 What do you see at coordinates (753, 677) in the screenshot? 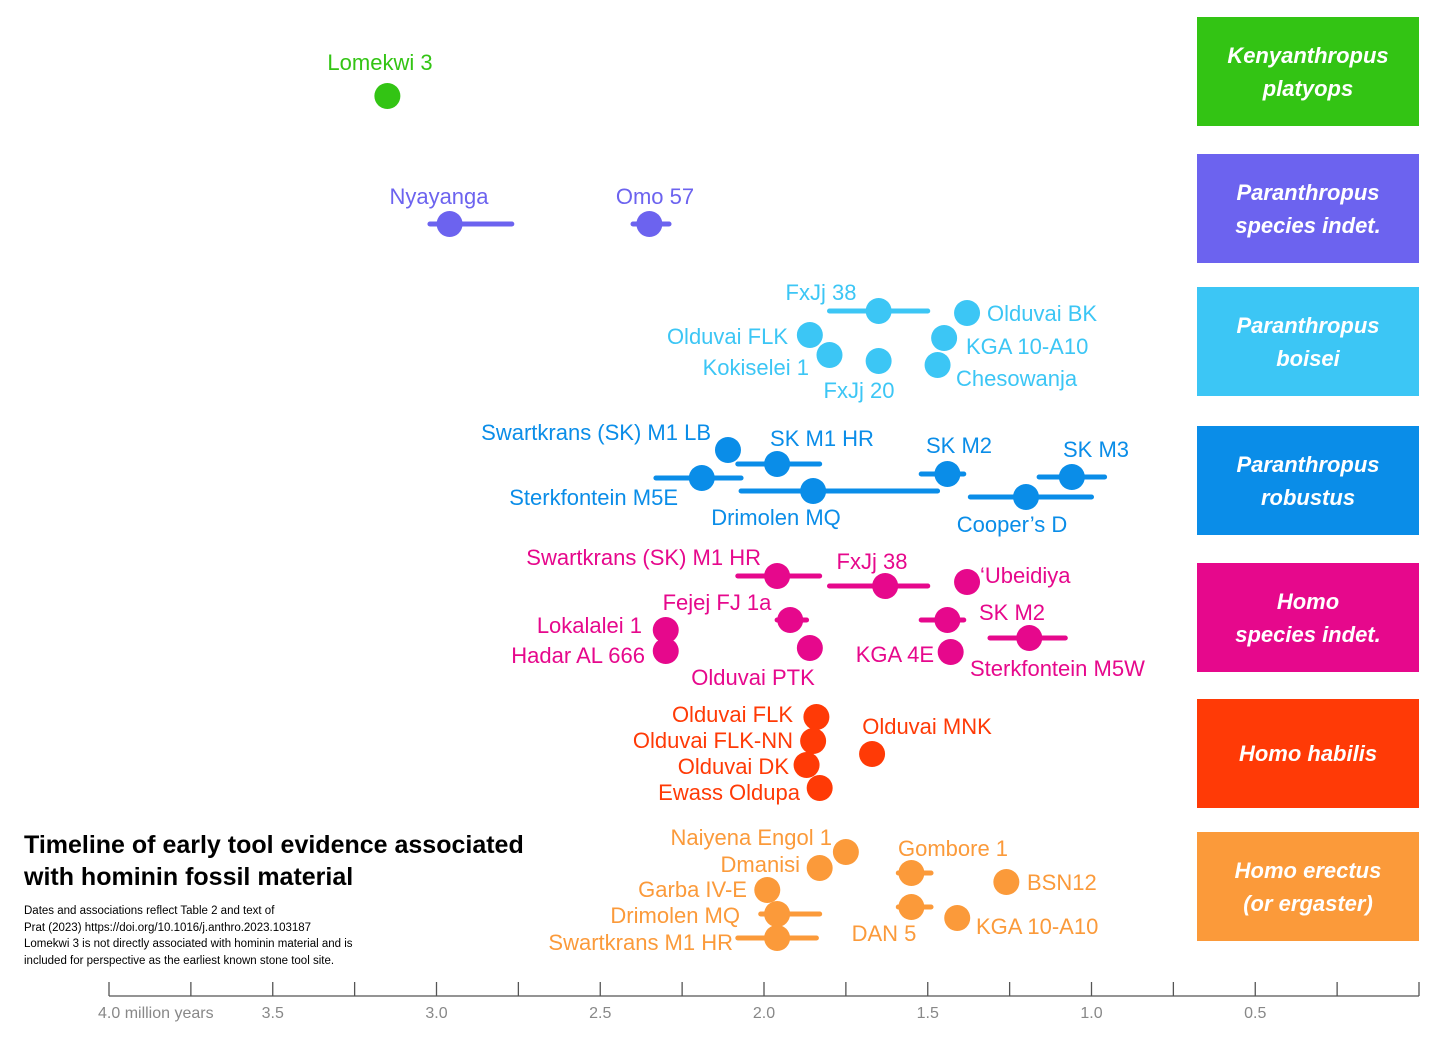
I see `site-label: Olduvai PTK` at bounding box center [753, 677].